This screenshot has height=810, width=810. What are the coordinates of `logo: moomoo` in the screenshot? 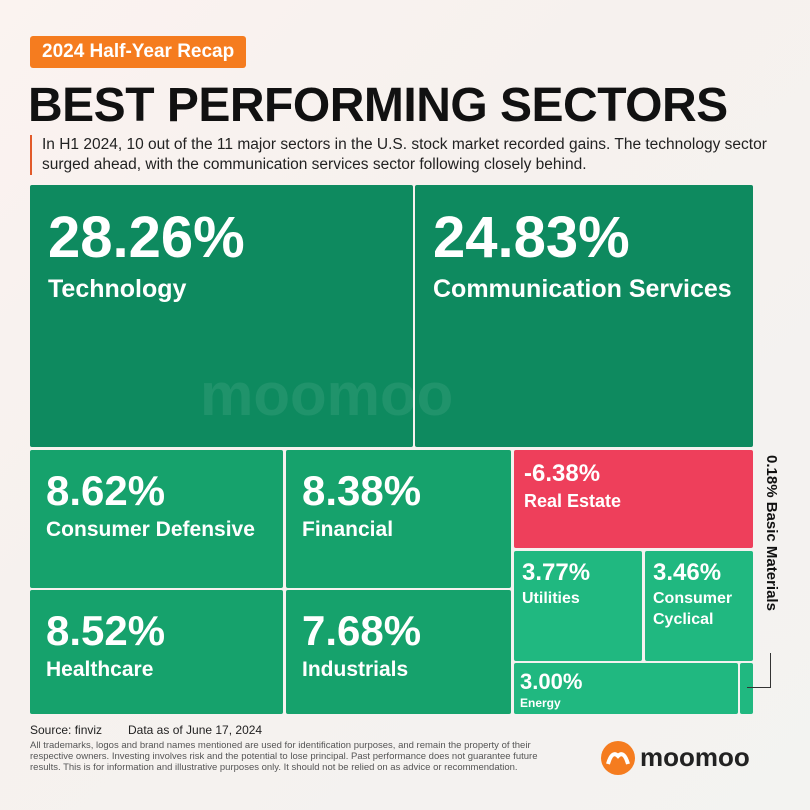 It's located at (688, 758).